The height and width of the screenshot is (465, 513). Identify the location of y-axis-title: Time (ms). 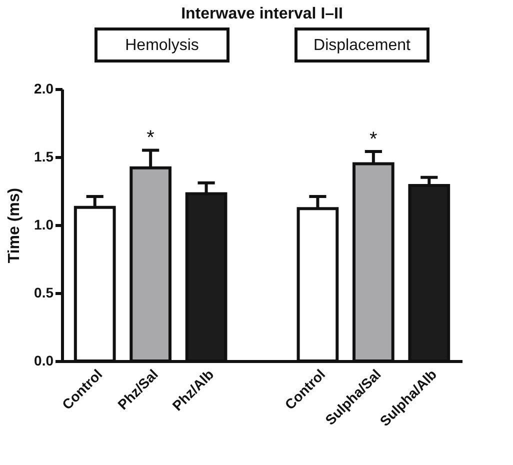
(15, 226).